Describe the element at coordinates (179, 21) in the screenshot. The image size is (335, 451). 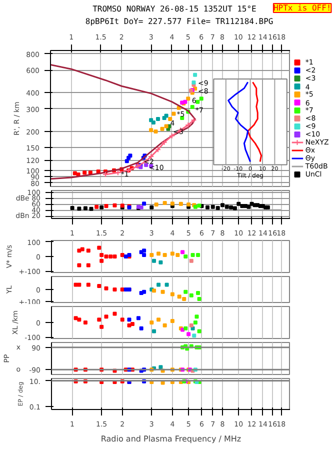
I see `chart-subtitle: 8pBP6It DoY= 227.577 File= TR112184.BPG` at that location.